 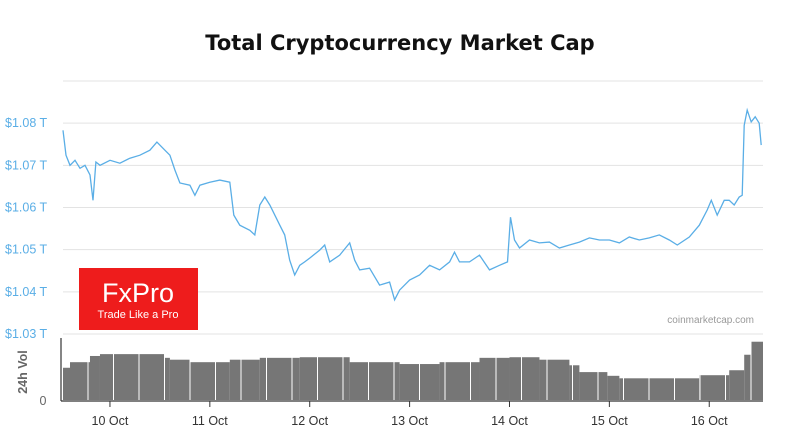 I want to click on volume-zero-label: 0, so click(x=43, y=401).